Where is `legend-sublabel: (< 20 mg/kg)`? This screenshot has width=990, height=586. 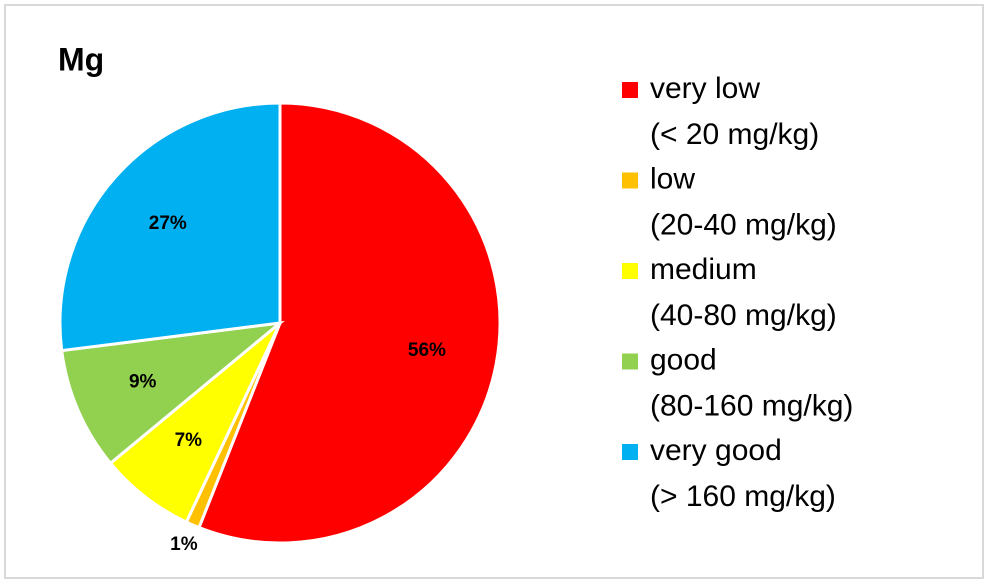 legend-sublabel: (< 20 mg/kg) is located at coordinates (734, 134).